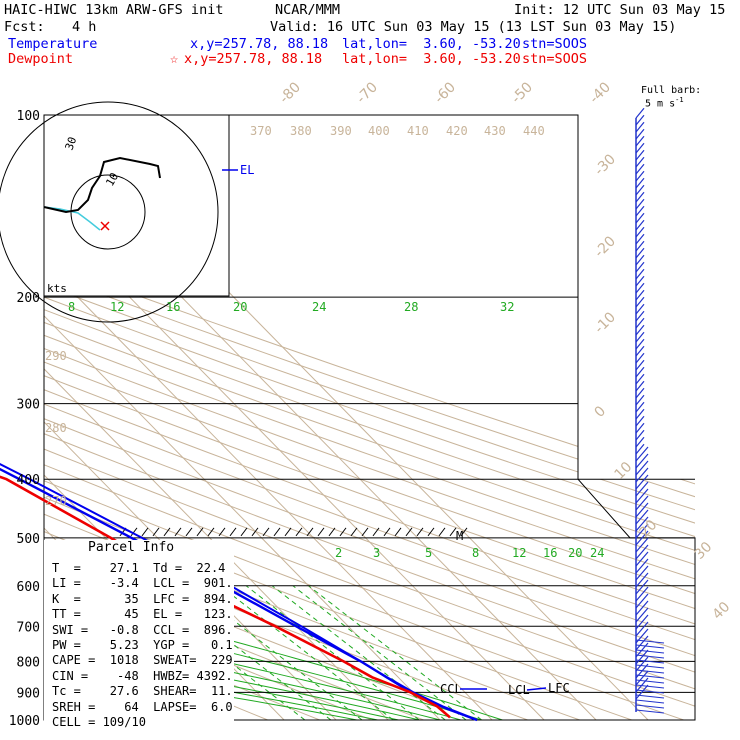  What do you see at coordinates (84, 27) in the screenshot?
I see `forecast-hour: 4 h` at bounding box center [84, 27].